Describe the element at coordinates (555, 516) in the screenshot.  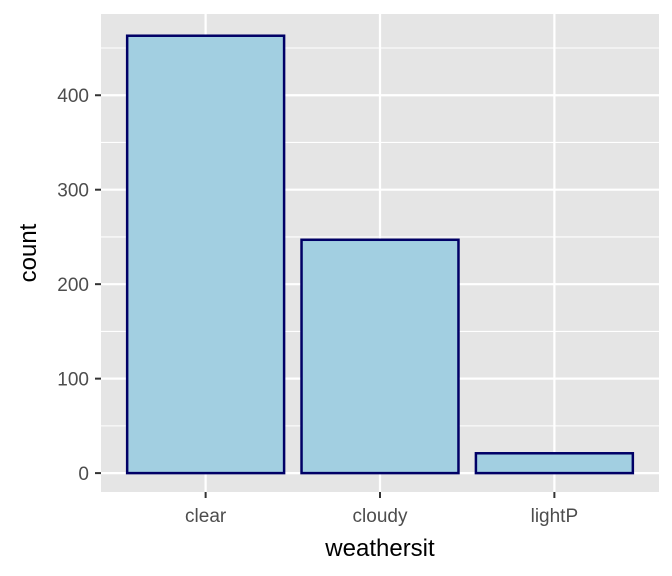
I see `x-tick-label: lightP` at that location.